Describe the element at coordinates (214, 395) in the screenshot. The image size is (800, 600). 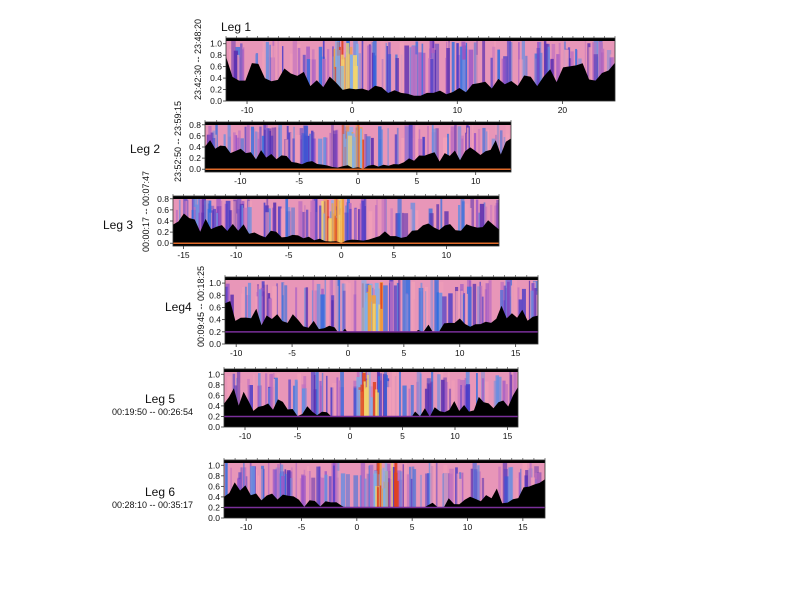
I see `y-tick-label: 0.6` at that location.